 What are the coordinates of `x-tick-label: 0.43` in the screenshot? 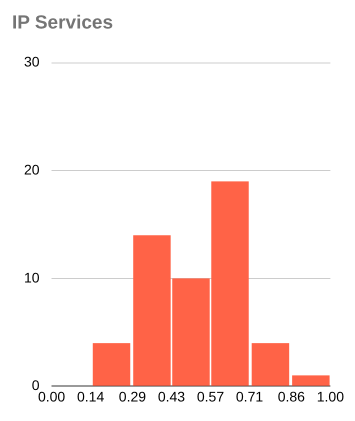 It's located at (172, 396).